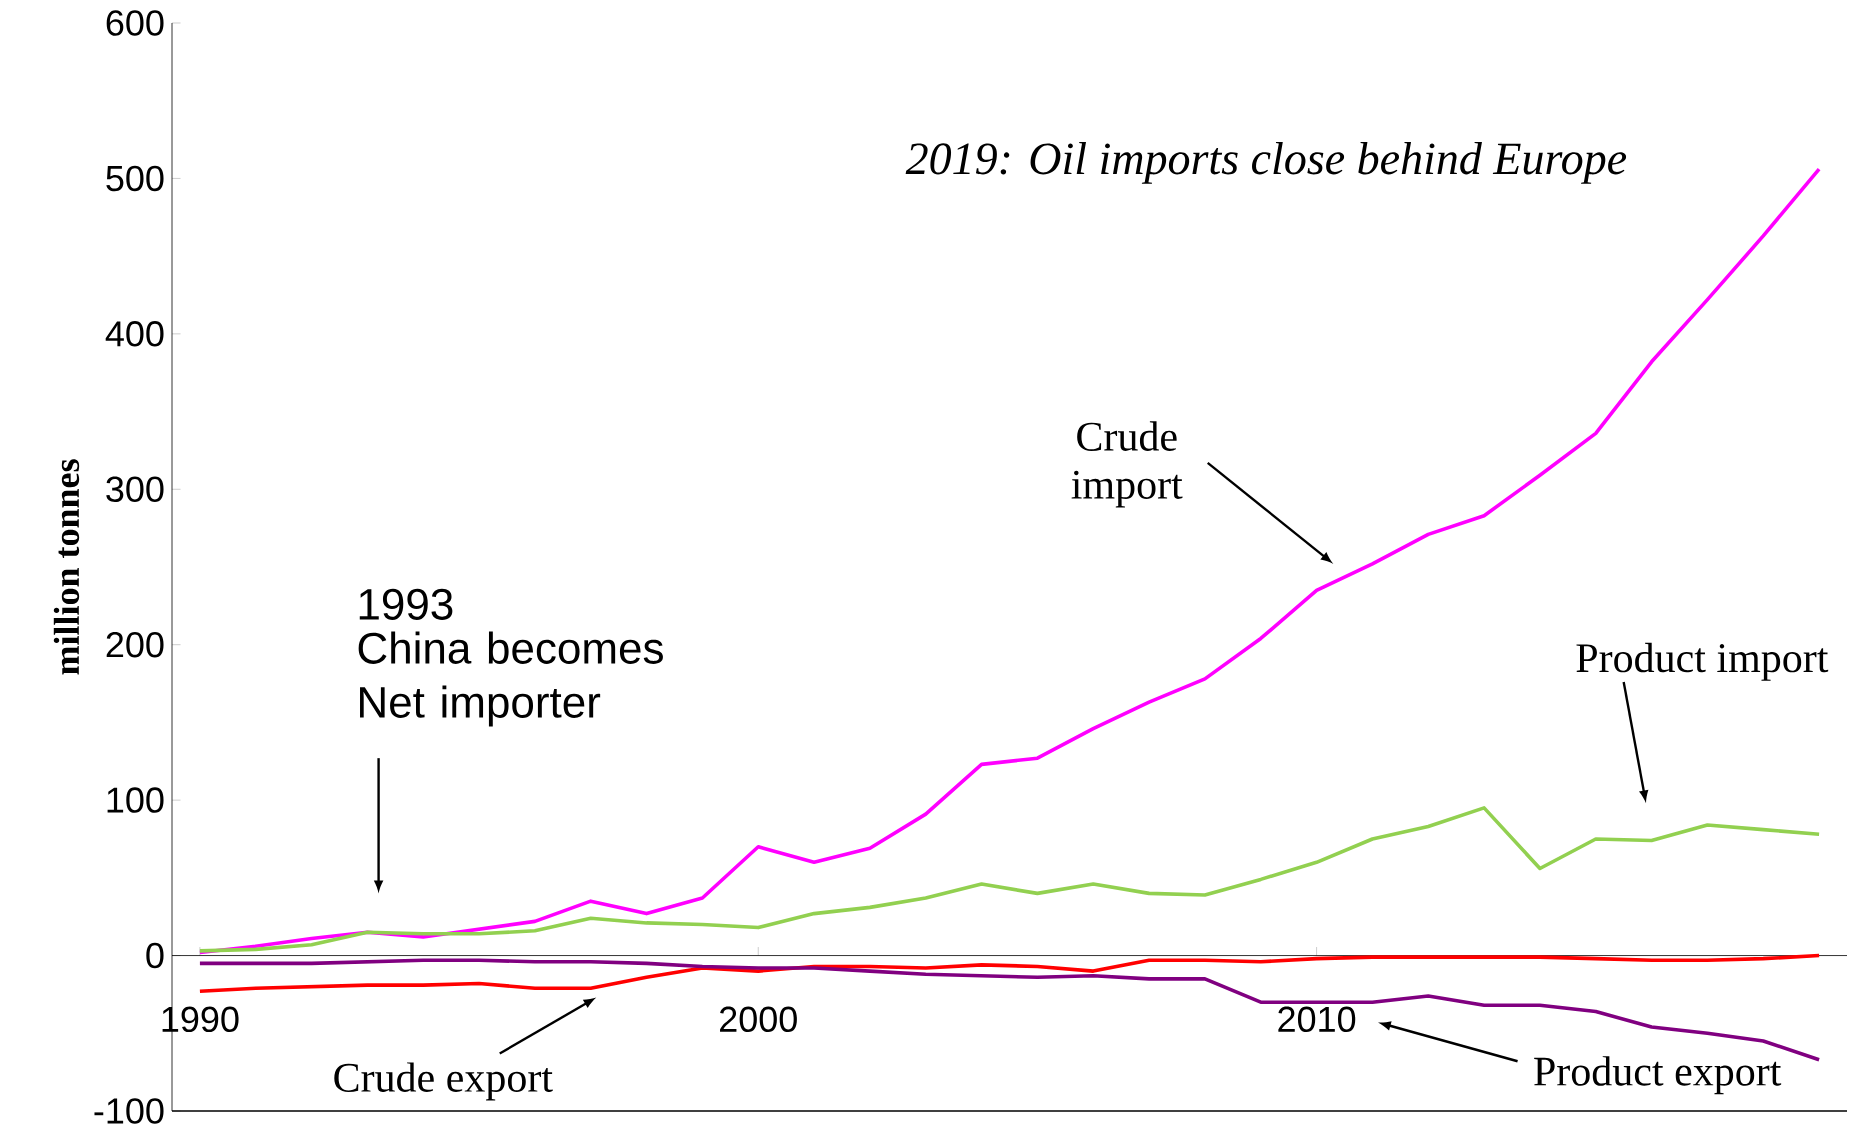 The height and width of the screenshot is (1127, 1860). What do you see at coordinates (135, 178) in the screenshot?
I see `y-tick-label: 500` at bounding box center [135, 178].